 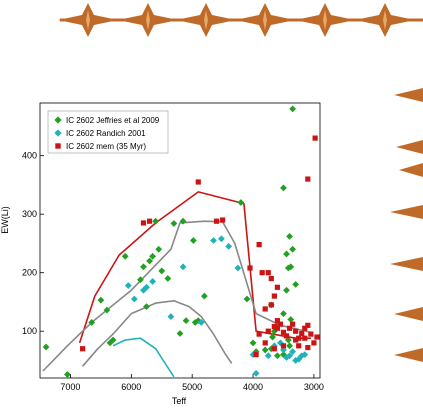 I want to click on y-tick-label: 200, so click(x=29, y=273).